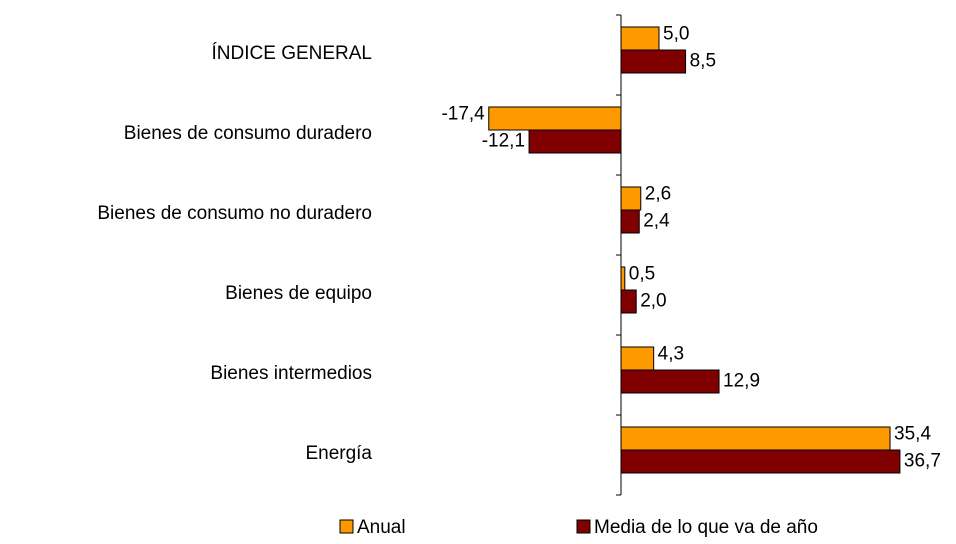  Describe the element at coordinates (912, 434) in the screenshot. I see `value-label: 35,4` at that location.